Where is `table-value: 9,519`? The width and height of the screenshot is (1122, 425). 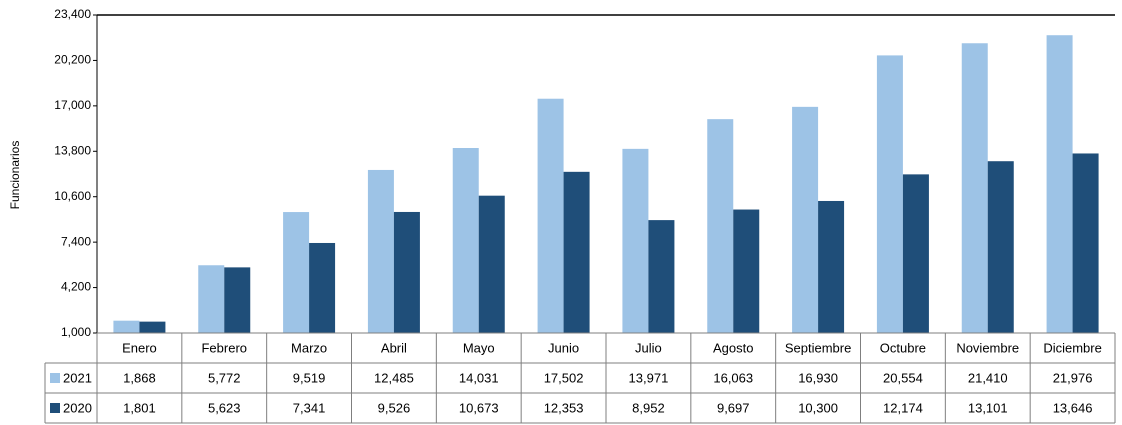 table-value: 9,519 is located at coordinates (309, 377).